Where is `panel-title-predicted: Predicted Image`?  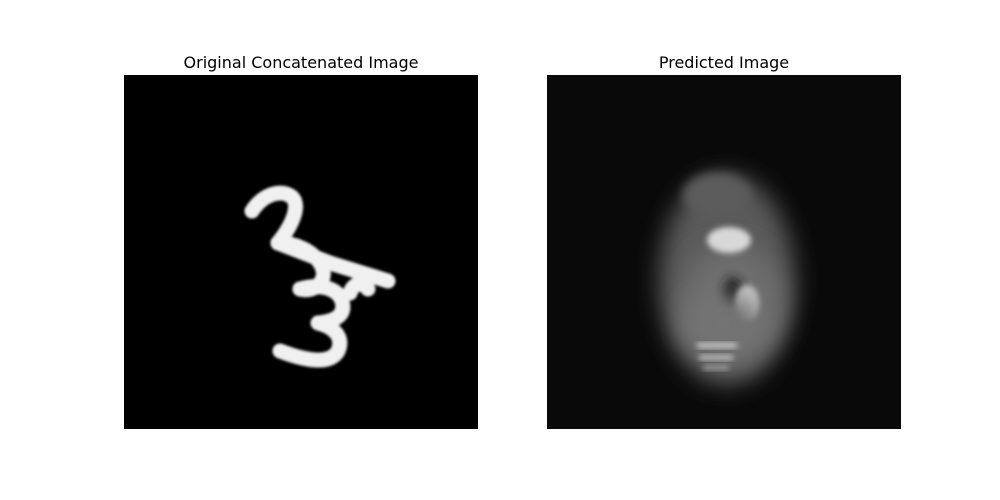
panel-title-predicted: Predicted Image is located at coordinates (724, 62).